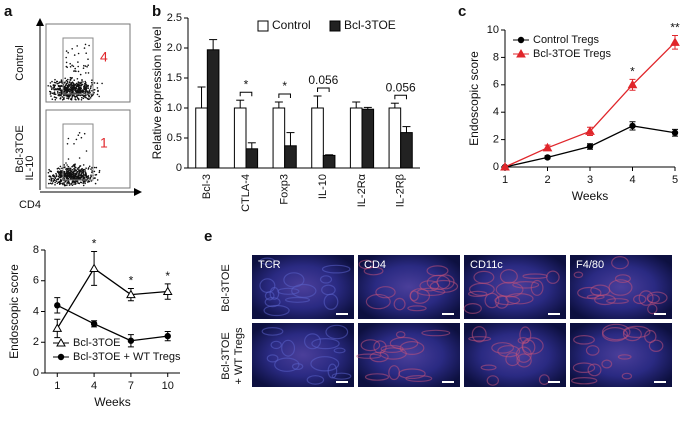 Image resolution: width=685 pixels, height=427 pixels. I want to click on gate-value: 1, so click(104, 143).